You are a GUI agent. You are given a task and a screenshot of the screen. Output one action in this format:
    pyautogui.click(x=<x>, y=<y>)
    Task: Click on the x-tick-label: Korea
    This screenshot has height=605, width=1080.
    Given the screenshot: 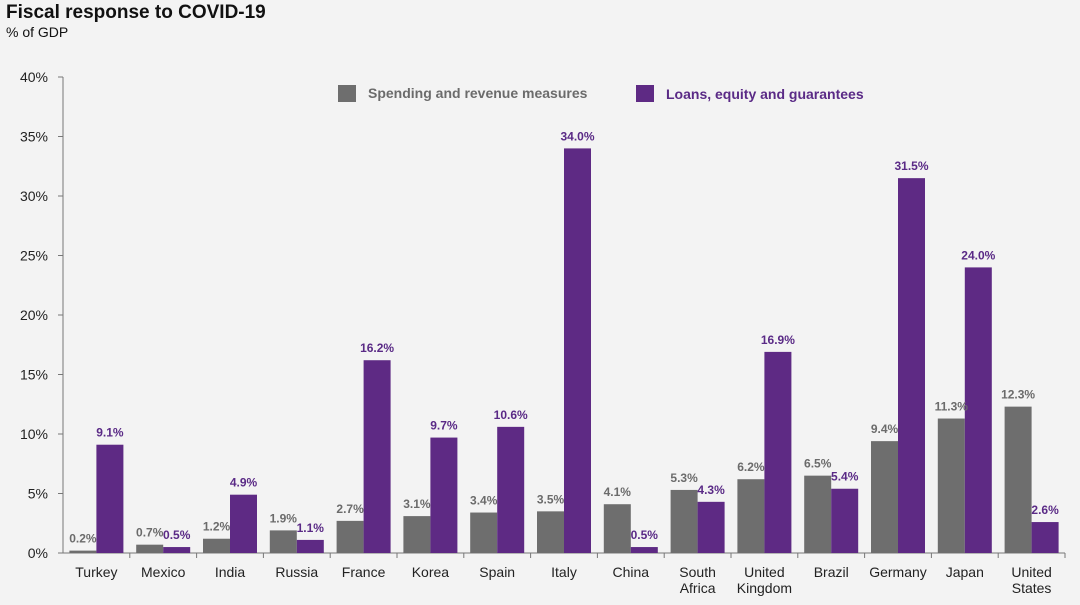 What is the action you would take?
    pyautogui.click(x=431, y=572)
    